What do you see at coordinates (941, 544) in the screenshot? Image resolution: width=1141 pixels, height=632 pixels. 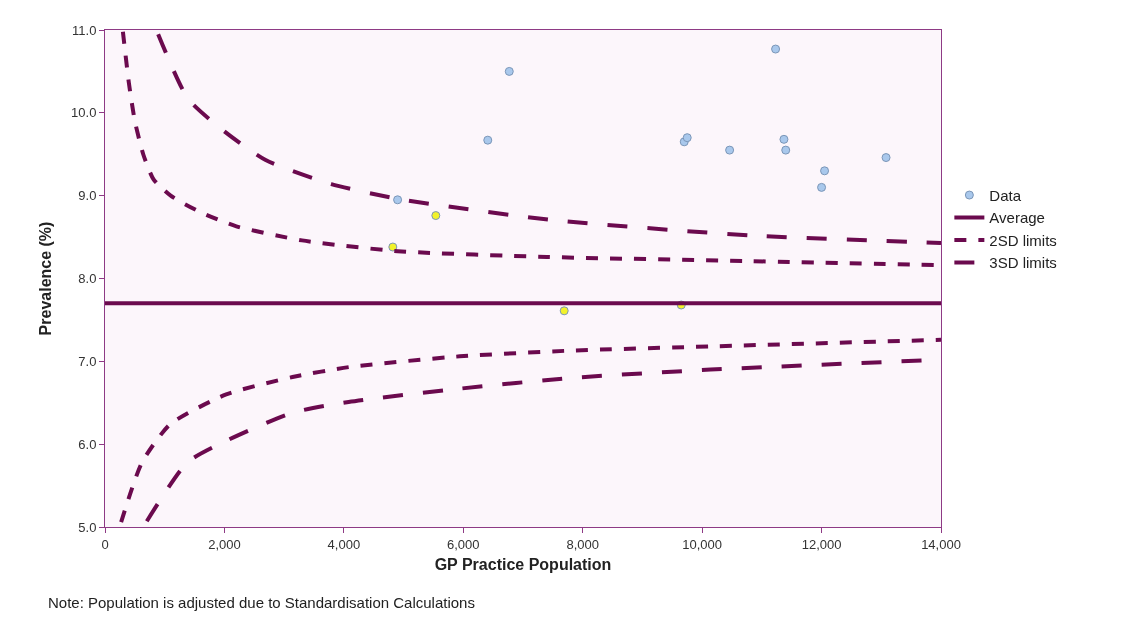 I see `x-tick-label: 14,000` at bounding box center [941, 544].